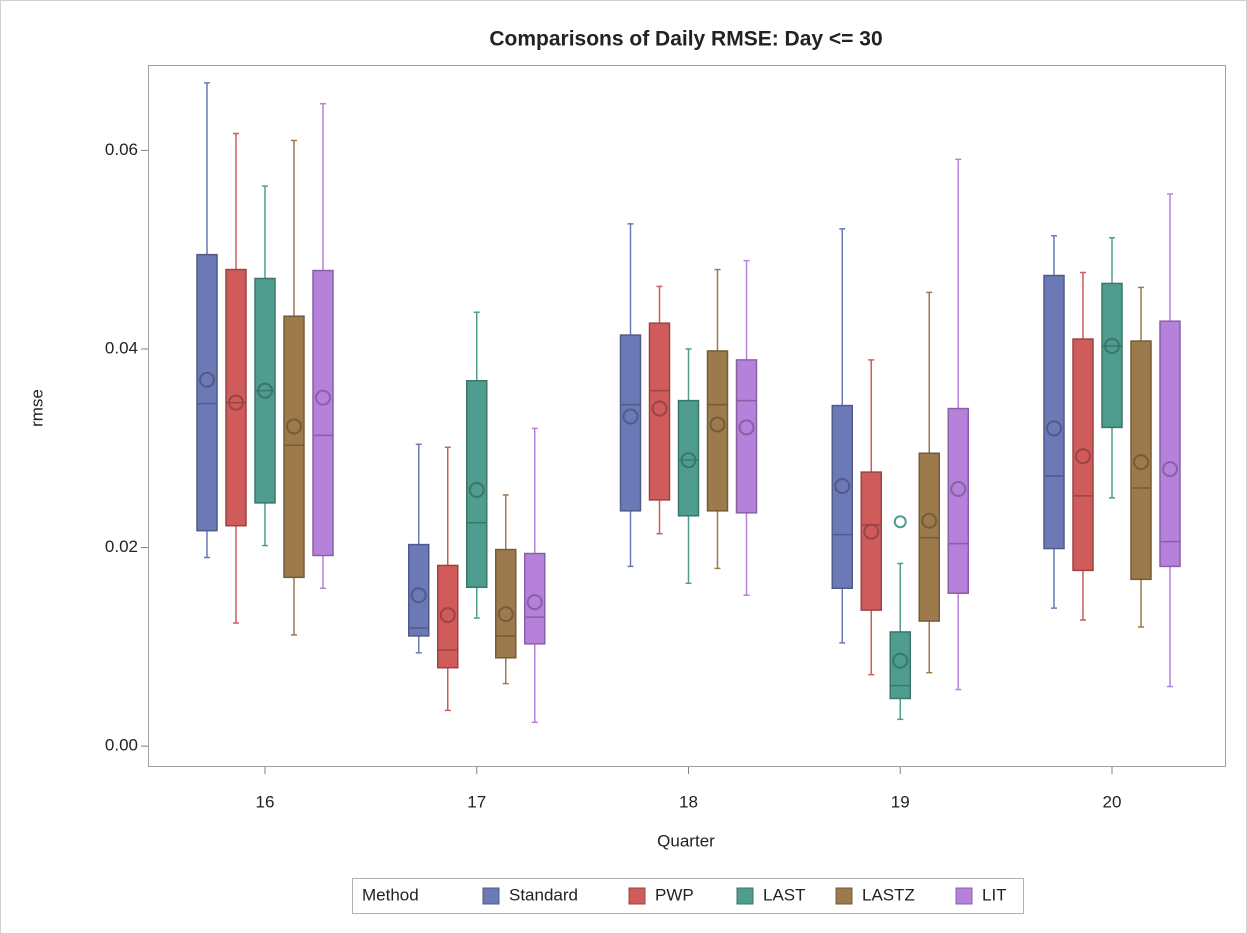  I want to click on legend-label: LAST, so click(784, 894).